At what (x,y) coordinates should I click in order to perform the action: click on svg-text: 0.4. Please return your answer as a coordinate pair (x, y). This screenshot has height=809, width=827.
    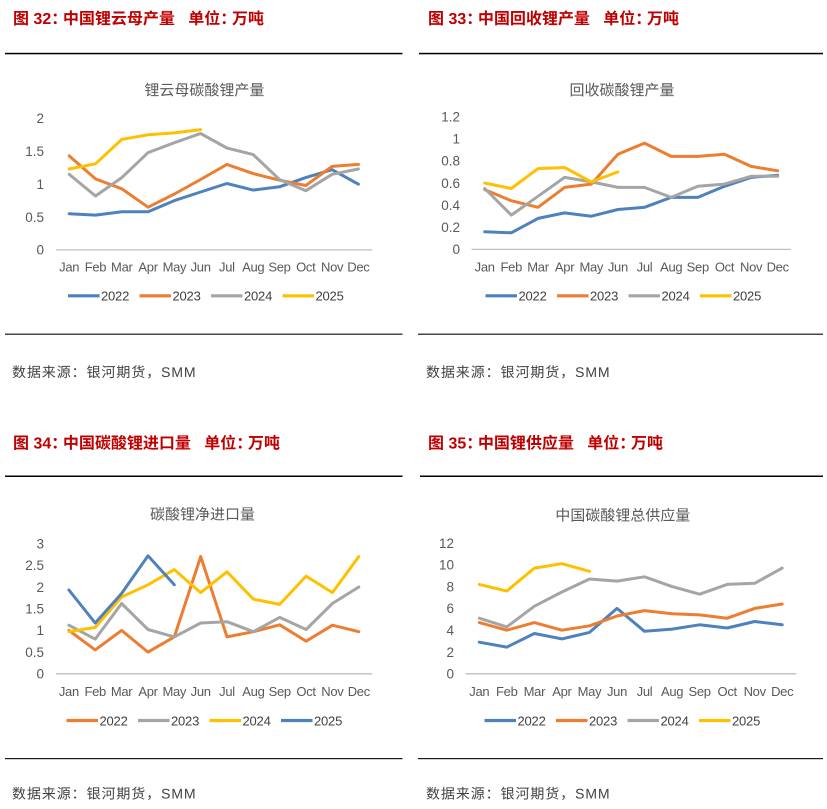
    Looking at the image, I should click on (450, 205).